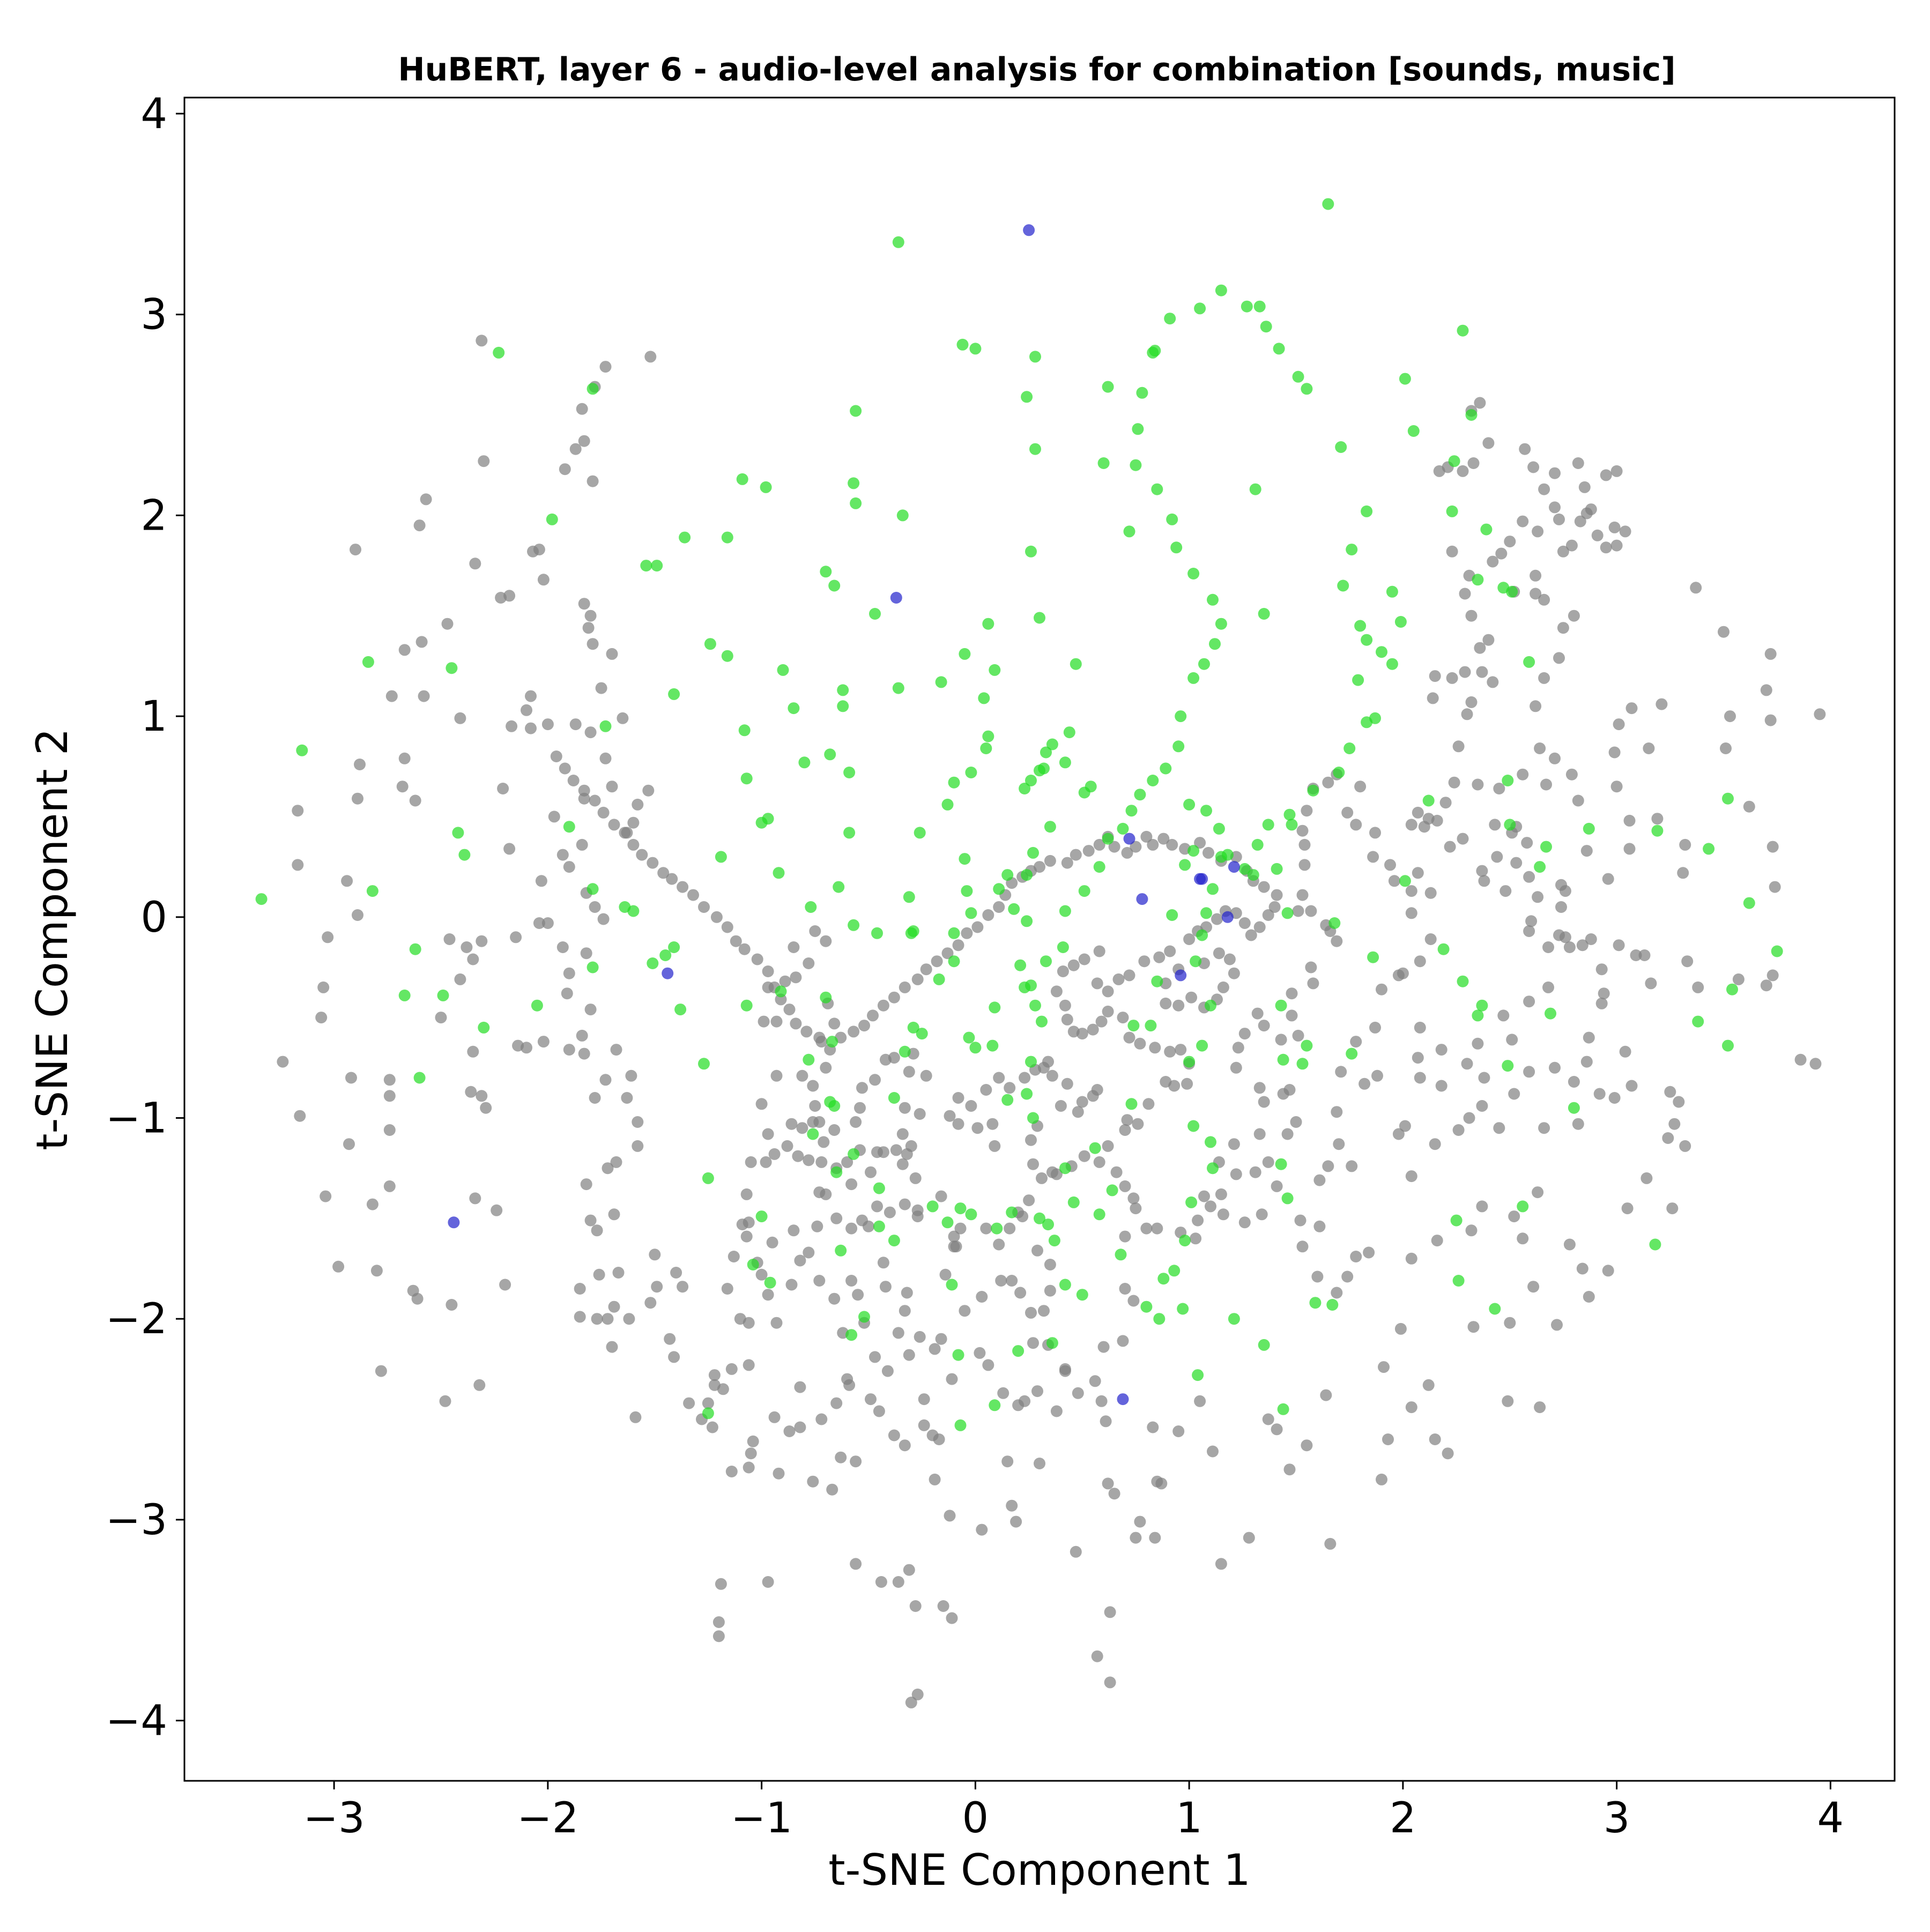  I want to click on y-tick-label: −3, so click(136, 1520).